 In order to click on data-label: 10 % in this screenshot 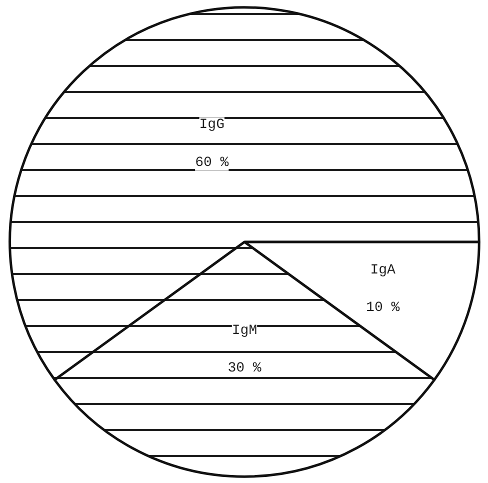, I will do `click(383, 308)`.